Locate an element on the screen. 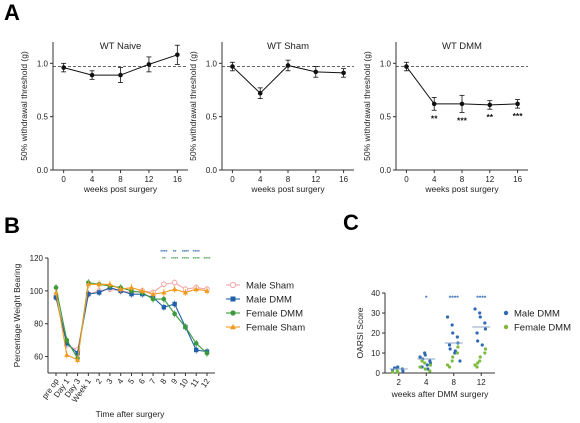  y-tick-label: 120 is located at coordinates (37, 258).